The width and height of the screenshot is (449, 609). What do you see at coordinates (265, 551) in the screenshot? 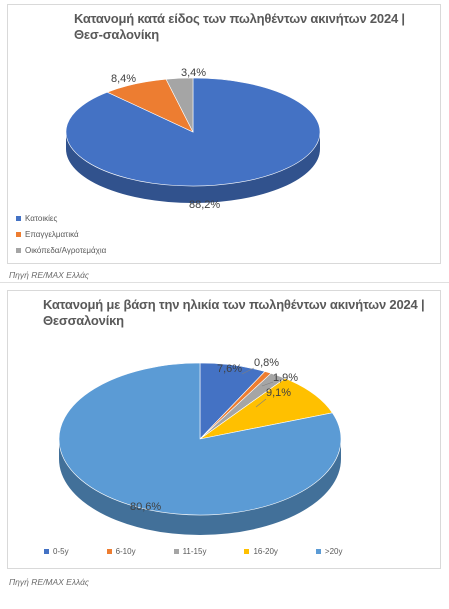
I see `legend-label: 16-20y` at bounding box center [265, 551].